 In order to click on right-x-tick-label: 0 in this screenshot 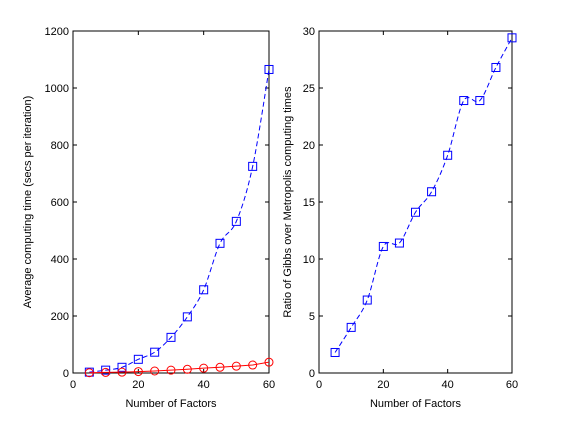, I will do `click(319, 385)`.